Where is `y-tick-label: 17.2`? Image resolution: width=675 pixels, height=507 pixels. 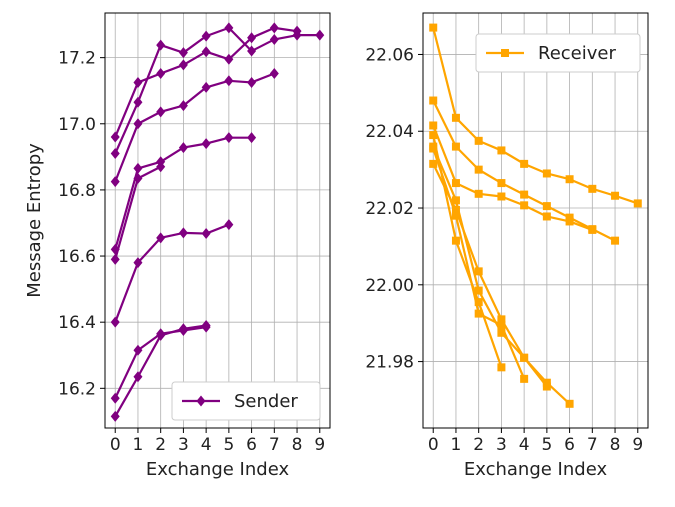
y-tick-label: 17.2 is located at coordinates (77, 59).